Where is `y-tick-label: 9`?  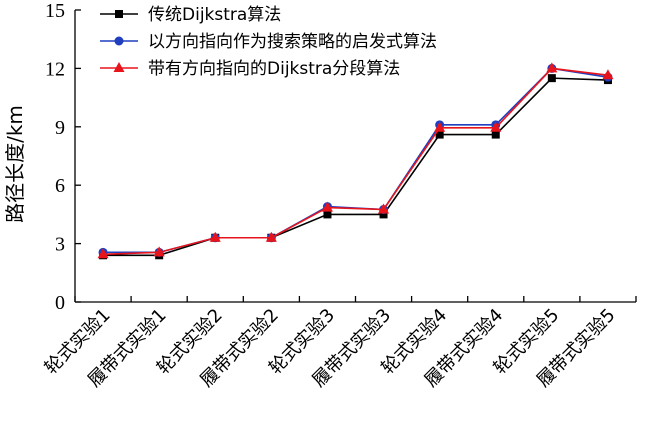 y-tick-label: 9 is located at coordinates (60, 128).